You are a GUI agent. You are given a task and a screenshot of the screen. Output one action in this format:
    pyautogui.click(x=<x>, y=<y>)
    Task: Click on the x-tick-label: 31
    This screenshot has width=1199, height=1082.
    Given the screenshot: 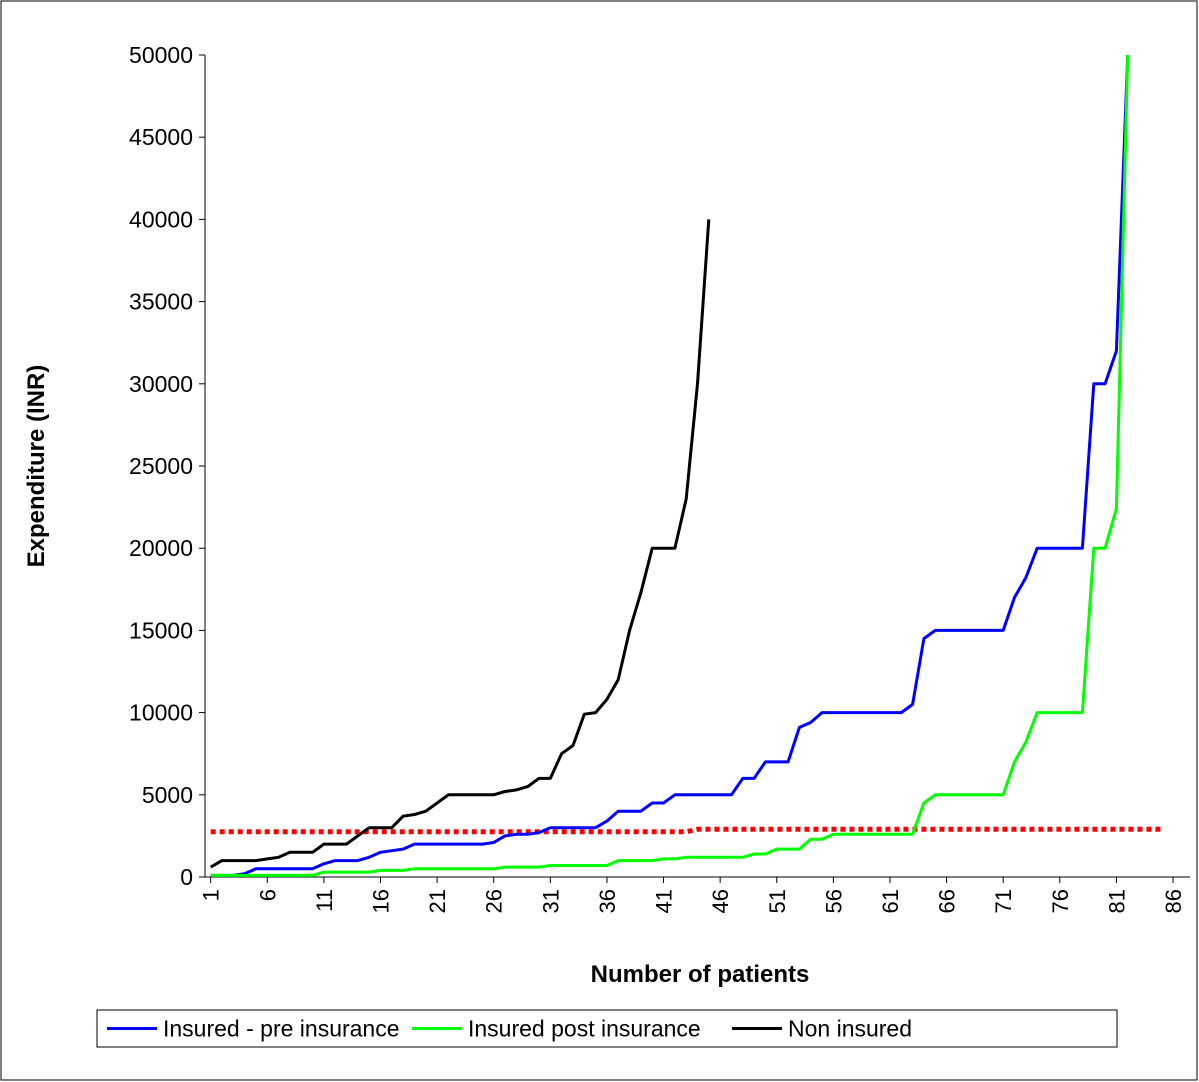 What is the action you would take?
    pyautogui.click(x=550, y=901)
    